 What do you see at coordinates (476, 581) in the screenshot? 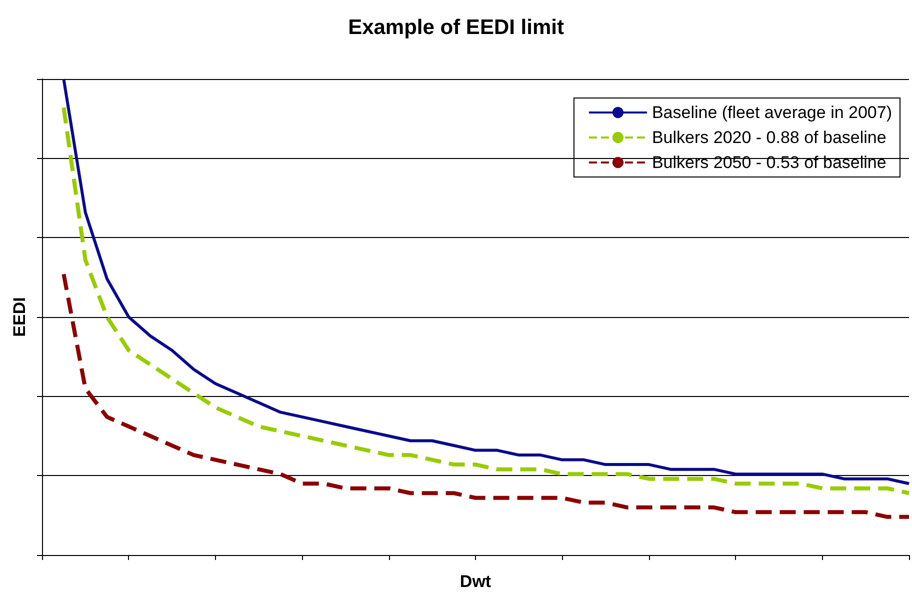
I see `x-axis-title: Dwt` at bounding box center [476, 581].